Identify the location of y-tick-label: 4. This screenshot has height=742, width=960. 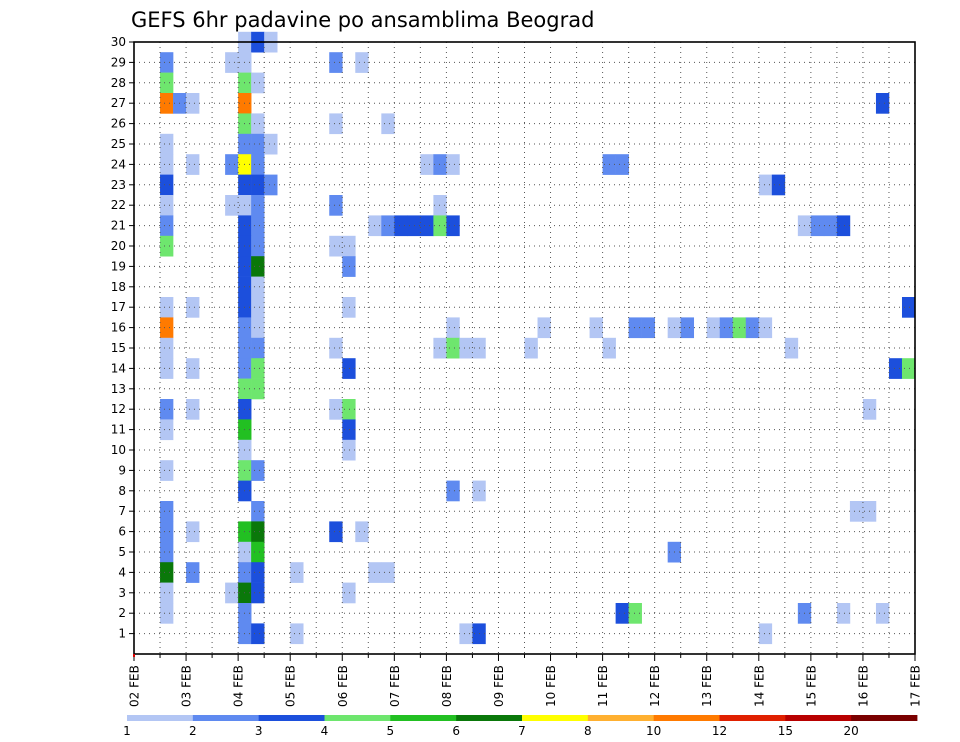
(122, 572).